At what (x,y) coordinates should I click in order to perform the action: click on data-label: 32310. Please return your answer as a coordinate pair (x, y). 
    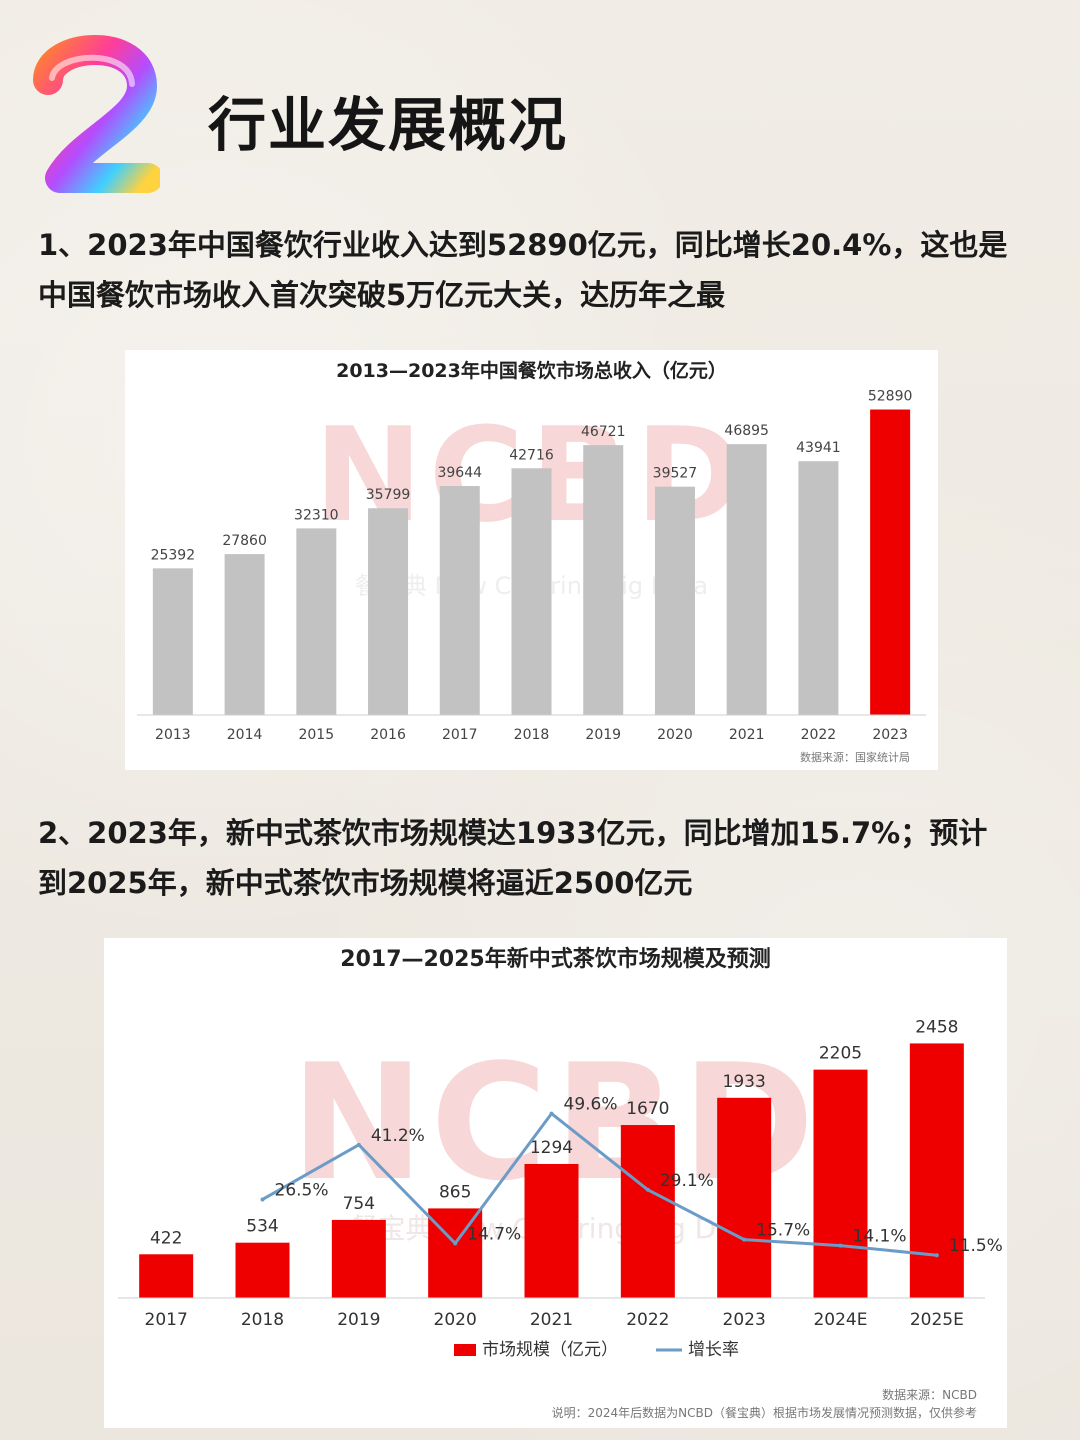
    Looking at the image, I should click on (316, 515).